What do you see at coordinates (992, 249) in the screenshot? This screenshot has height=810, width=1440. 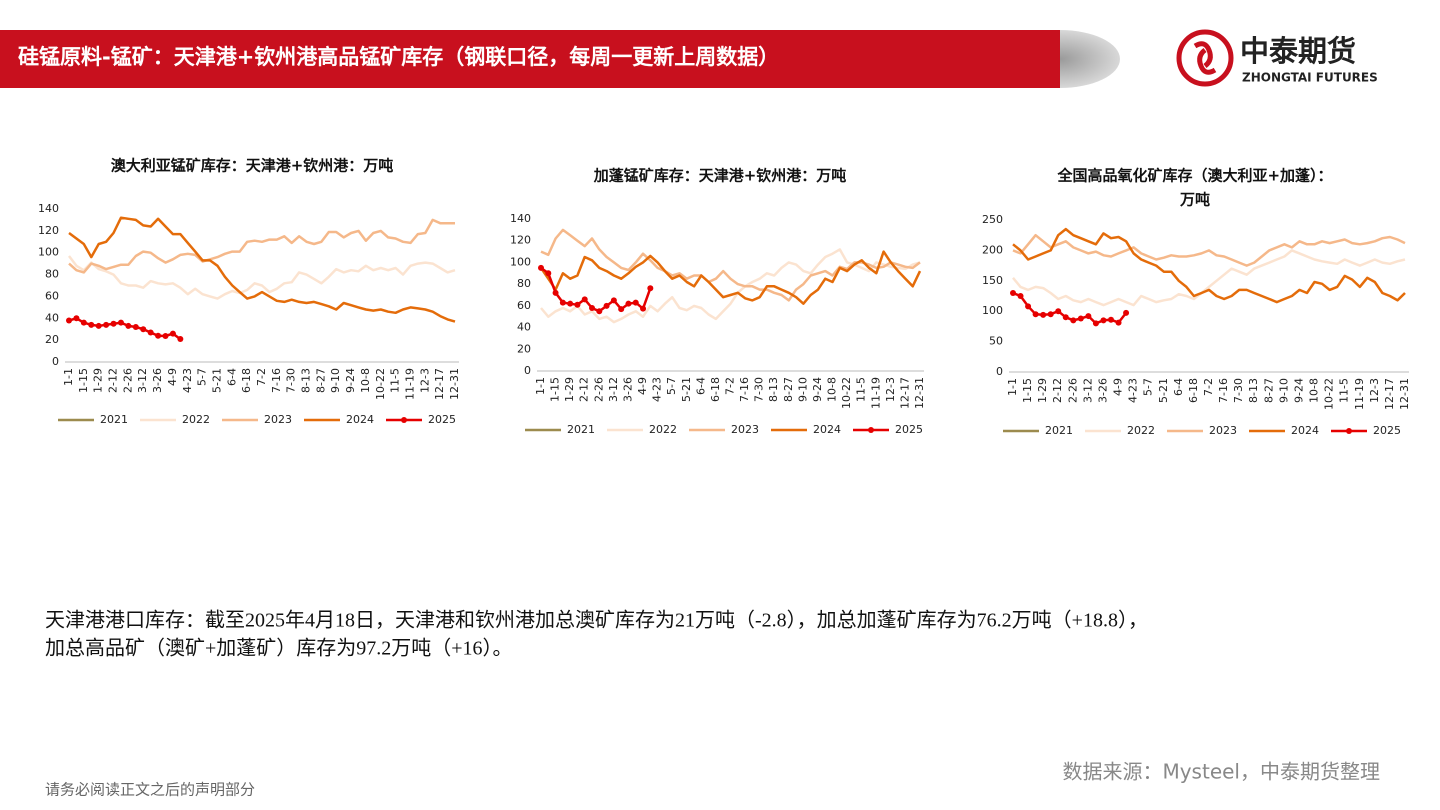 I see `y-tick-label: 200` at bounding box center [992, 249].